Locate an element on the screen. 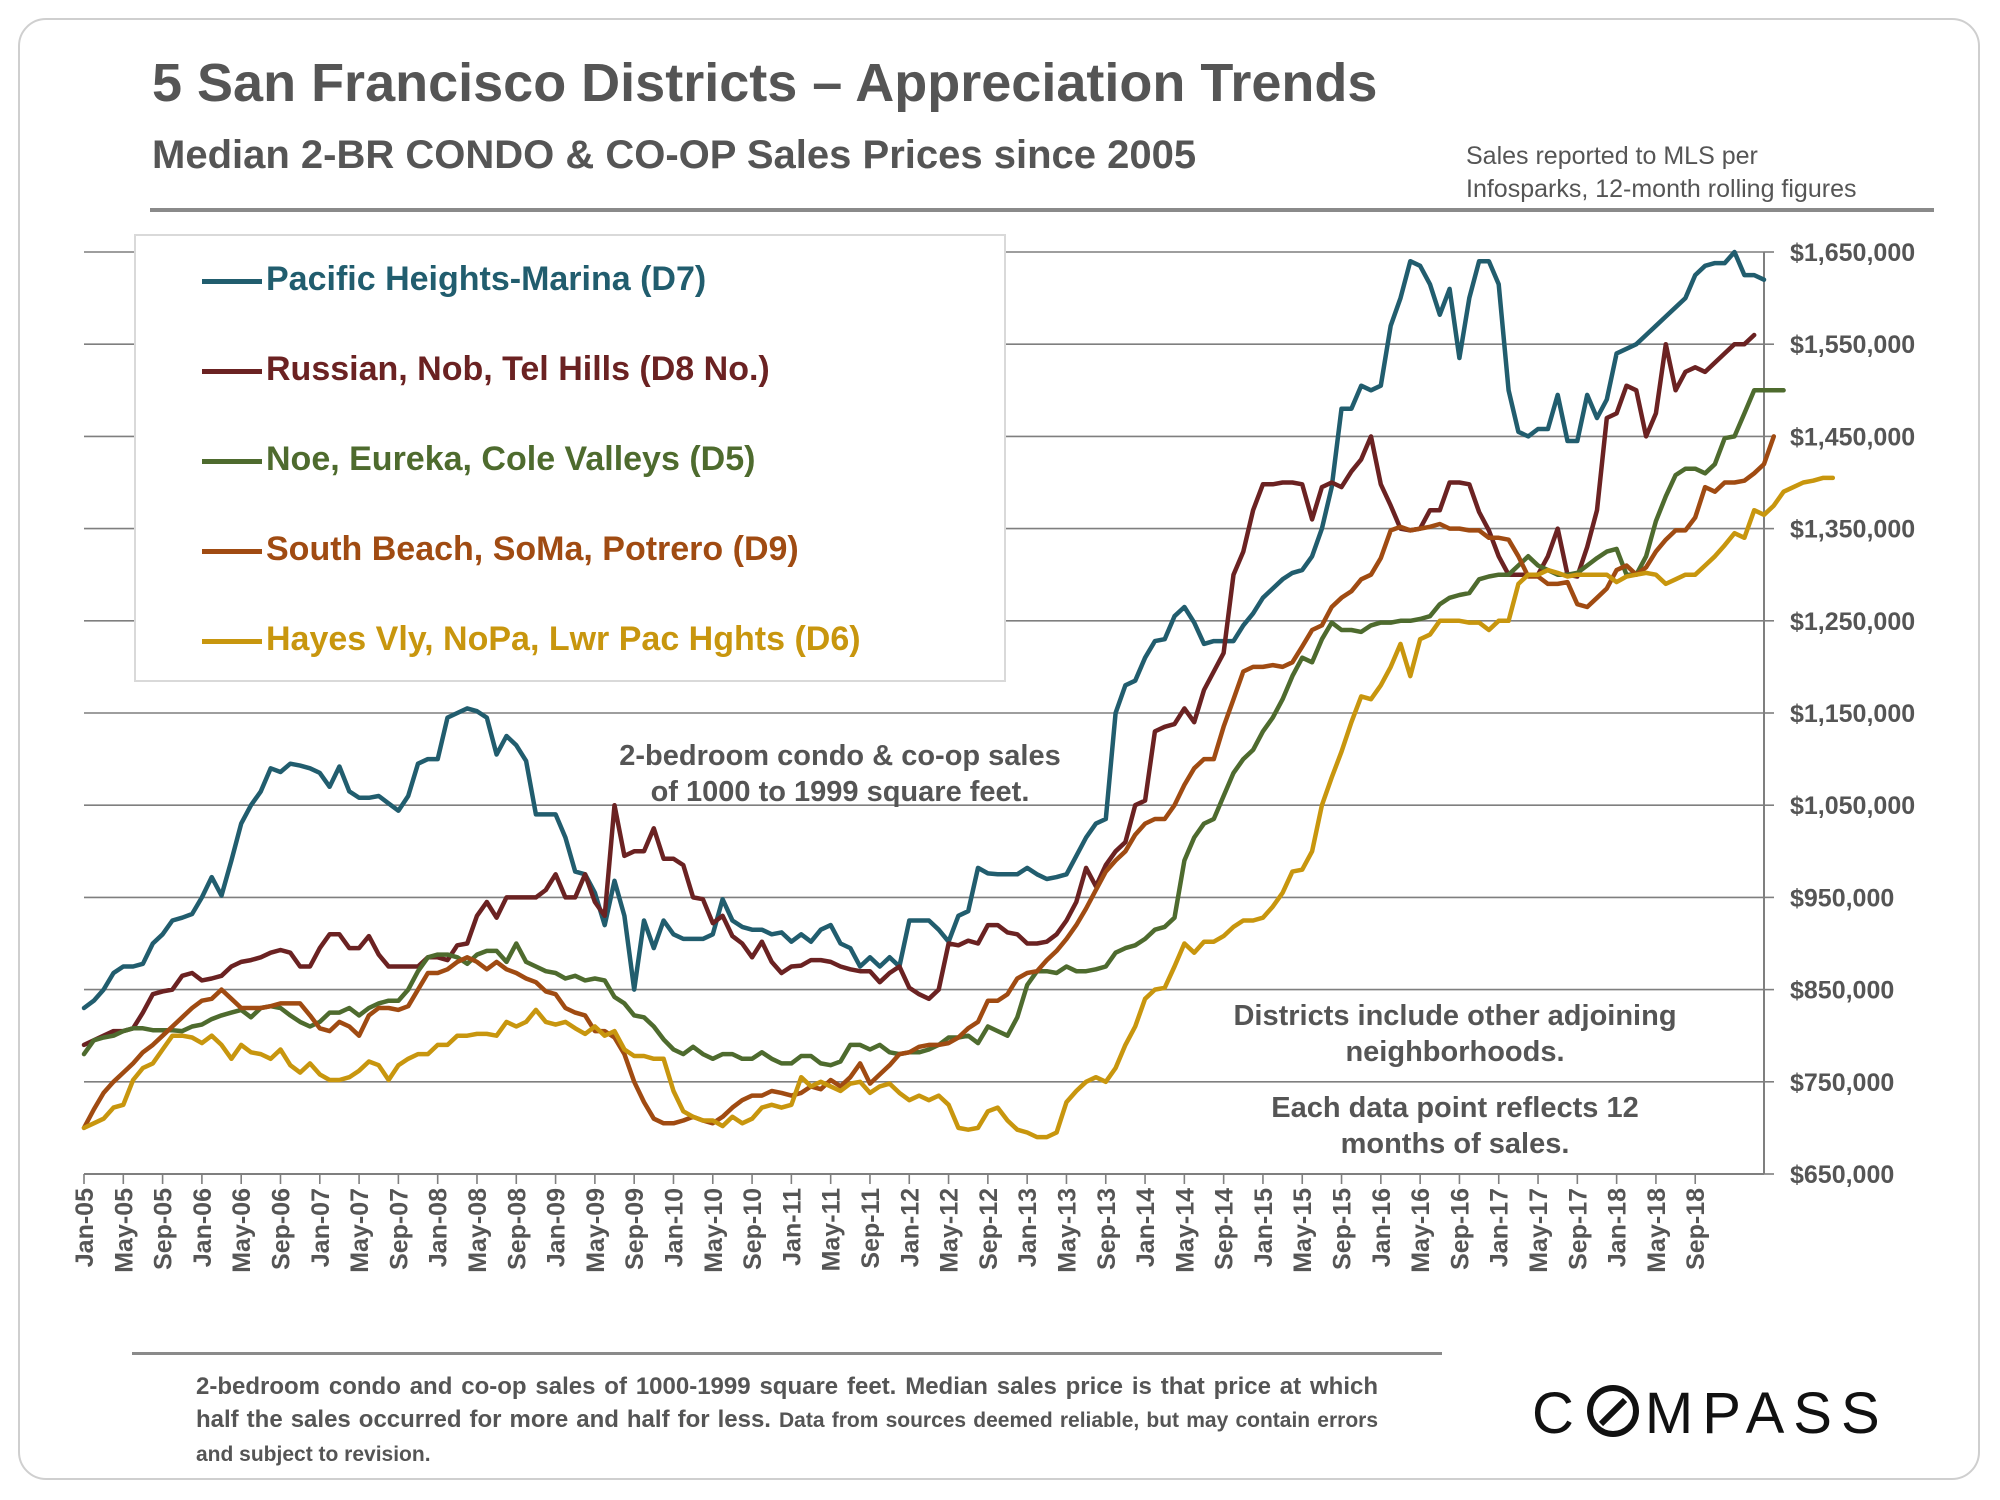 This screenshot has width=2000, height=1500. x-tick-label: May-16 is located at coordinates (1421, 1230).